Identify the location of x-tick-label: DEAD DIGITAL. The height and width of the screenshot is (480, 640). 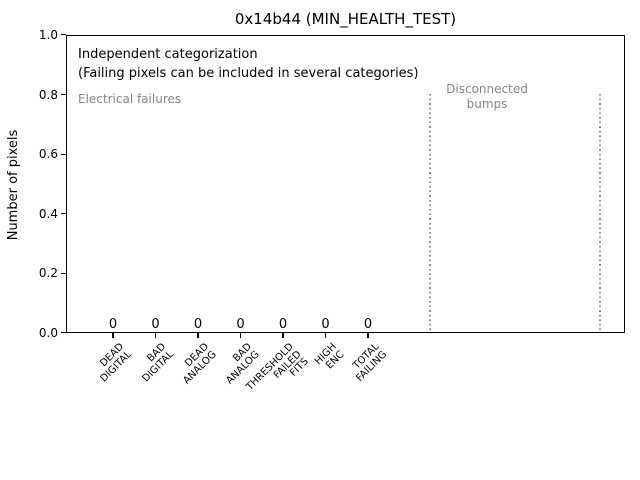
(116, 363).